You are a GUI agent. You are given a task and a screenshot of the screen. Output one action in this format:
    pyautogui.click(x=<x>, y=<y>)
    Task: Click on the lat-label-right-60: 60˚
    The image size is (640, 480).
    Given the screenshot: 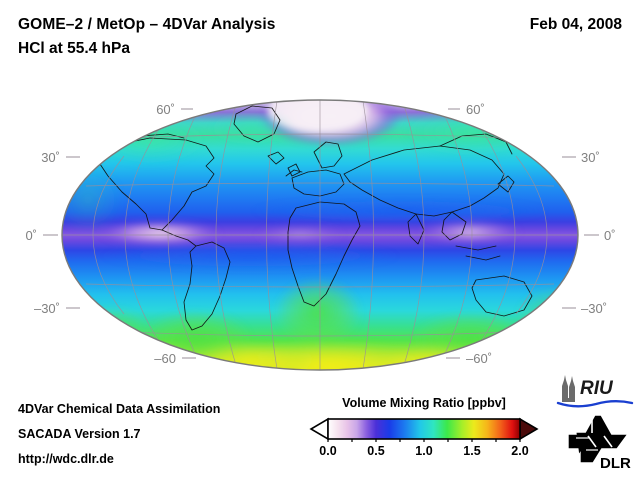 What is the action you would take?
    pyautogui.click(x=475, y=109)
    